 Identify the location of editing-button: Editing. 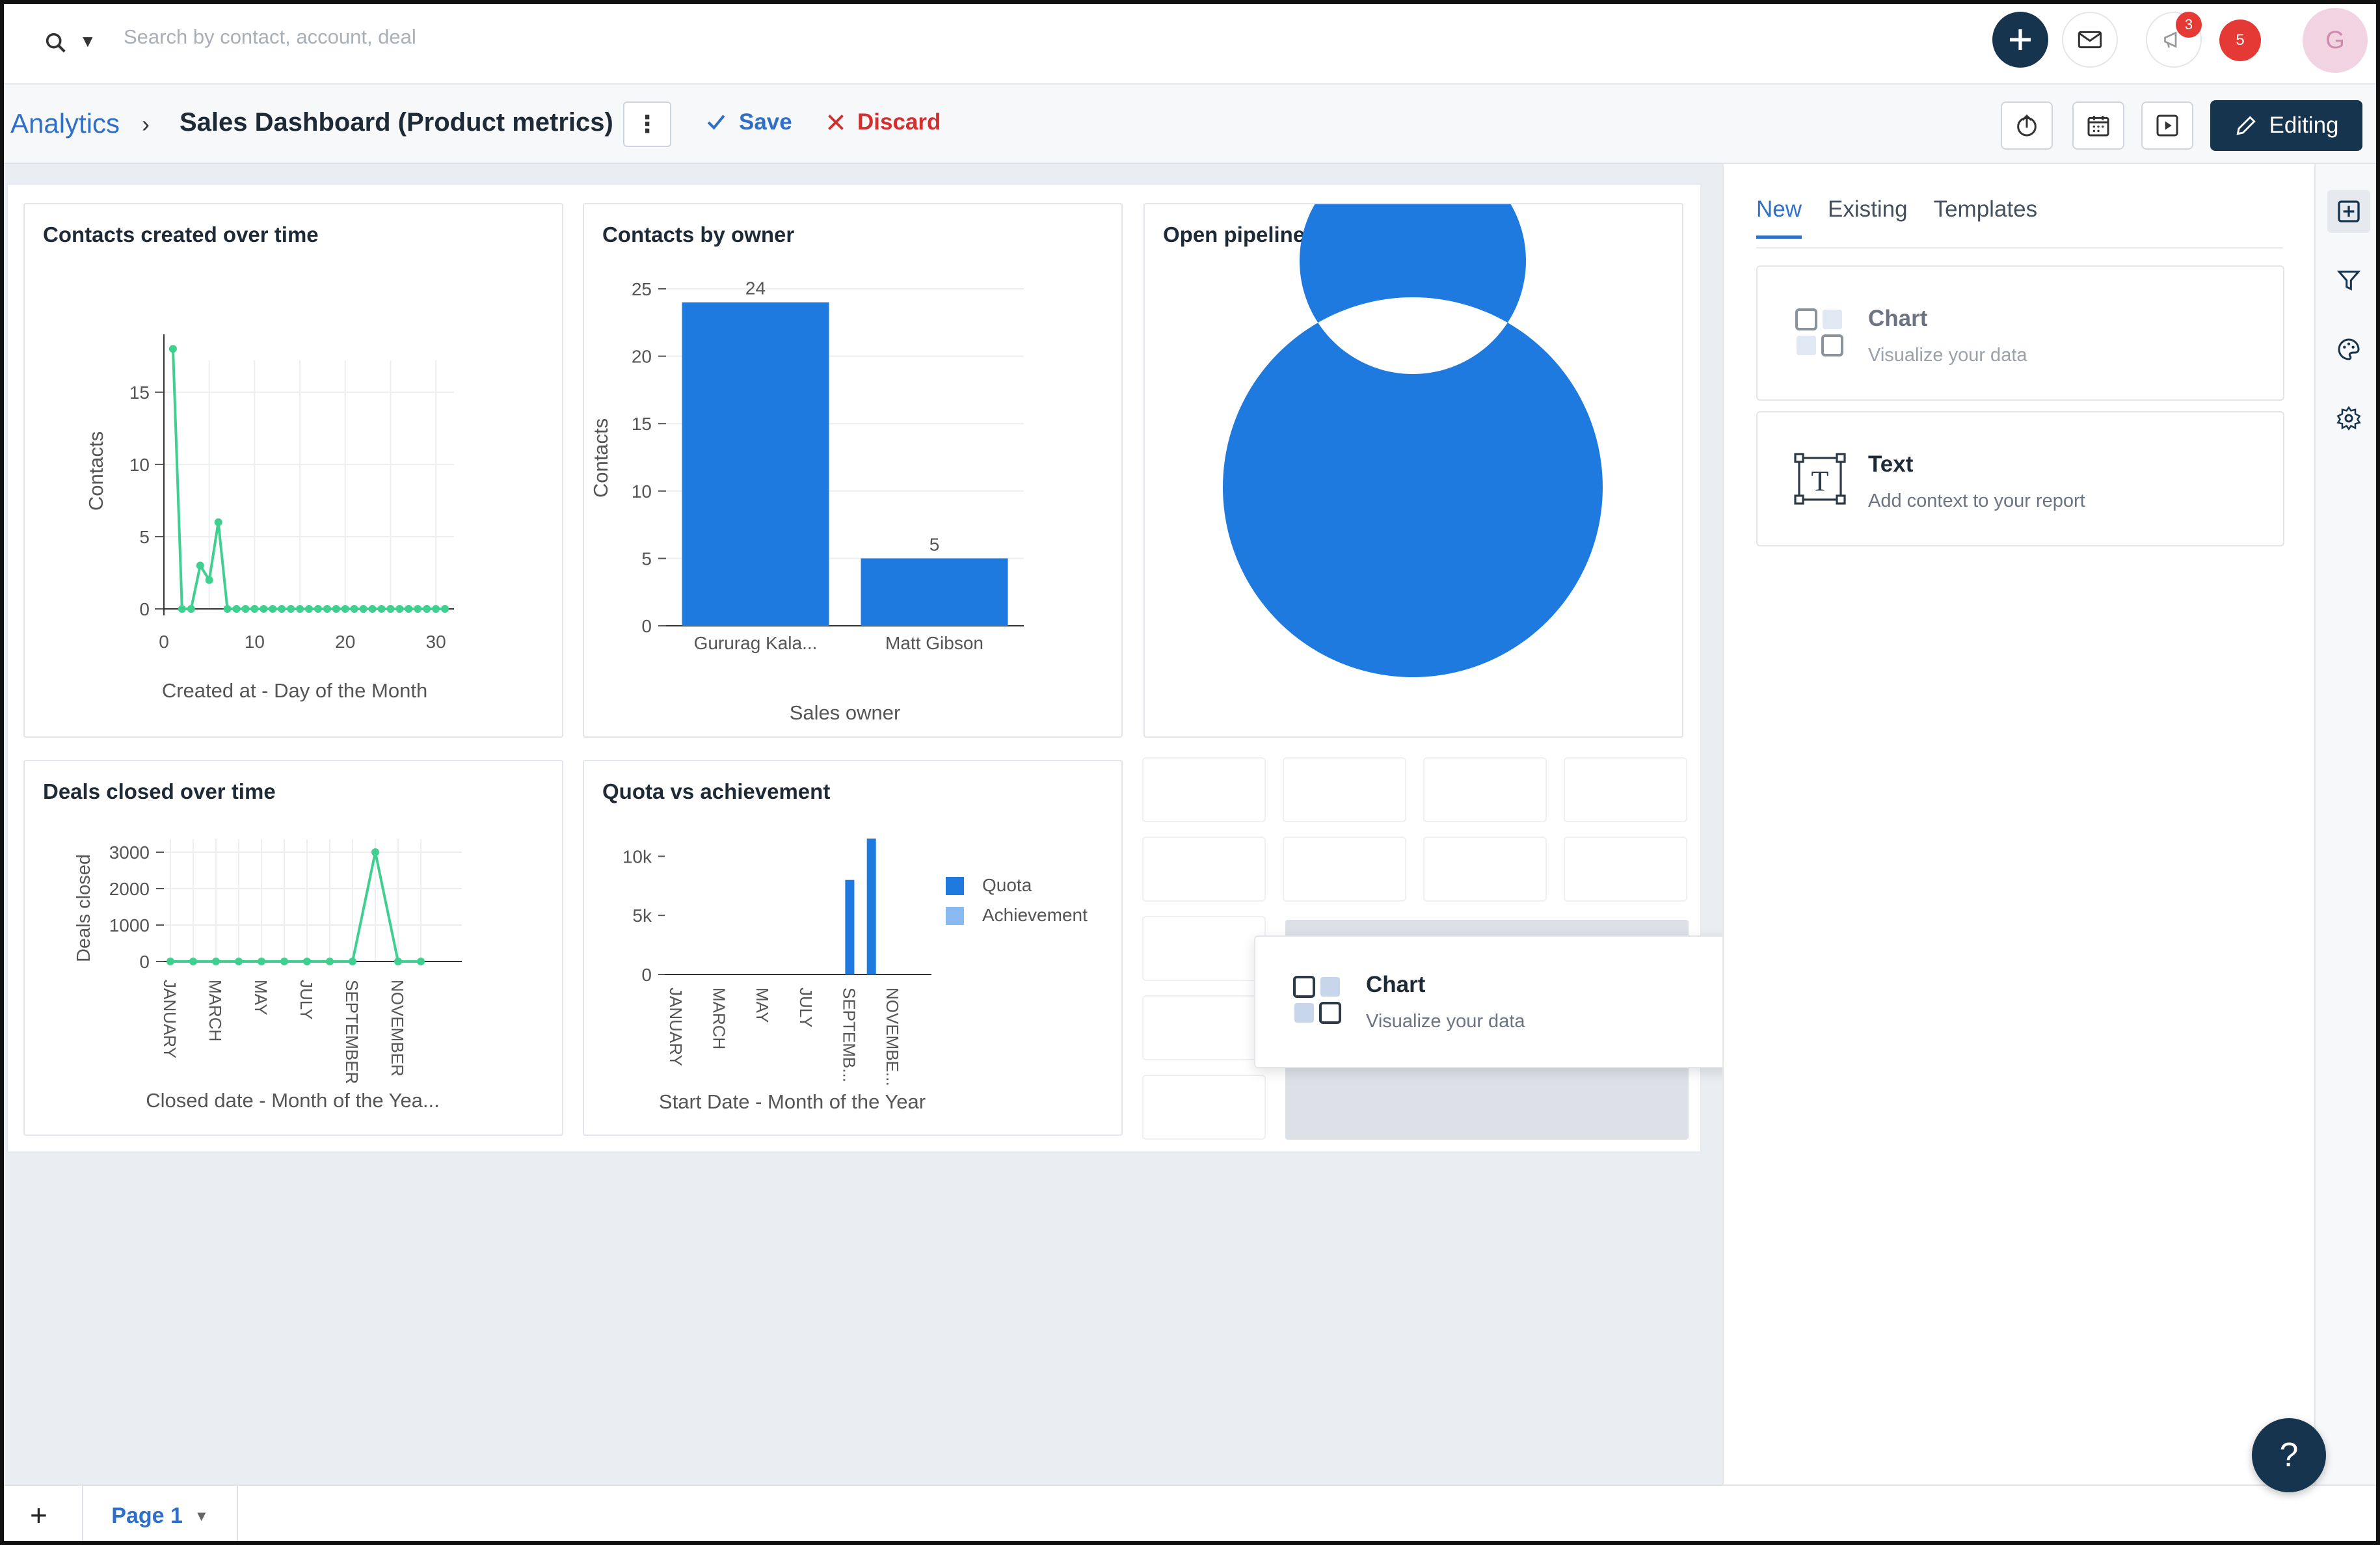
(2286, 126).